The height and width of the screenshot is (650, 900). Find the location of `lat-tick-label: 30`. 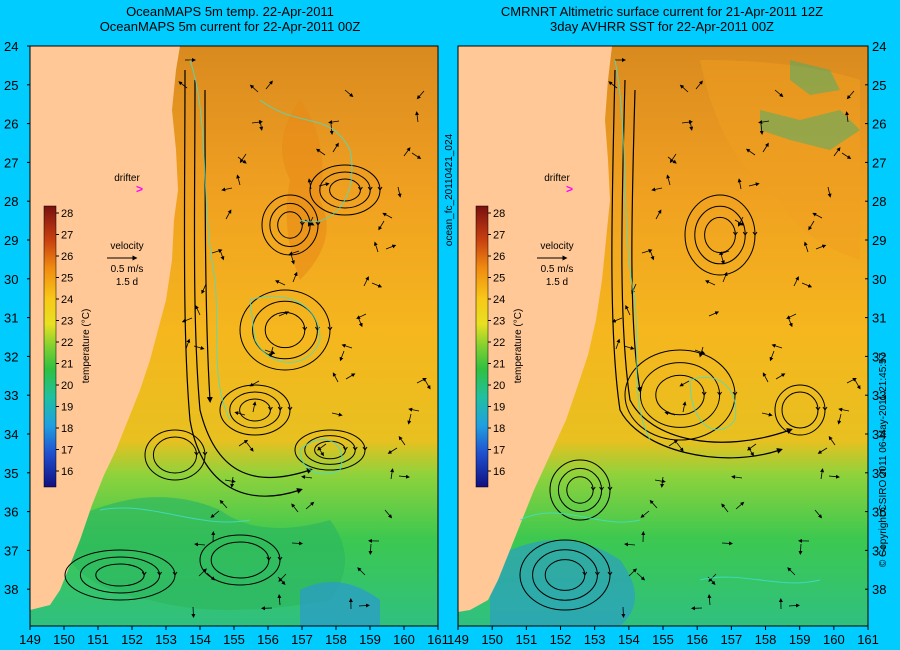

lat-tick-label: 30 is located at coordinates (11, 279).